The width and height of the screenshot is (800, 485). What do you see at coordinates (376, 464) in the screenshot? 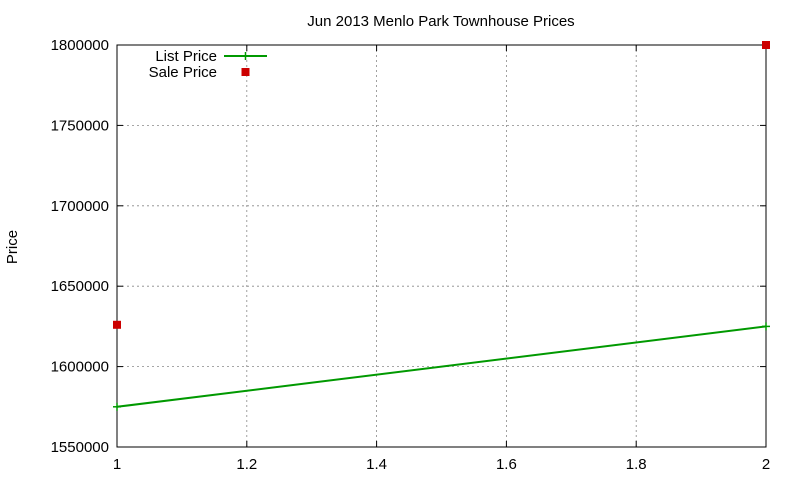
I see `x-tick-label: 1.4` at bounding box center [376, 464].